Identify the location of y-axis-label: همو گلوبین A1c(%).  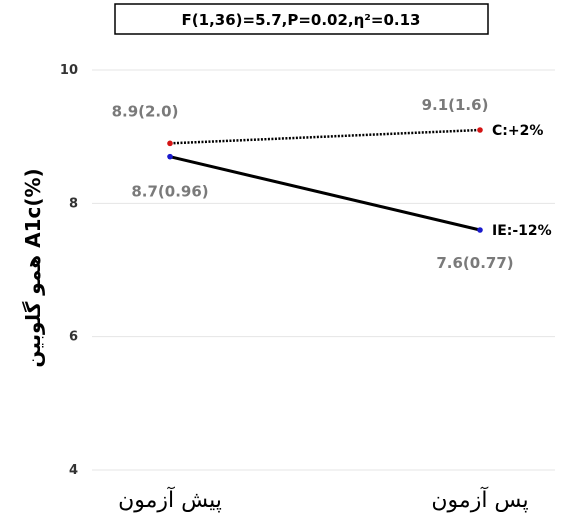
(33, 267).